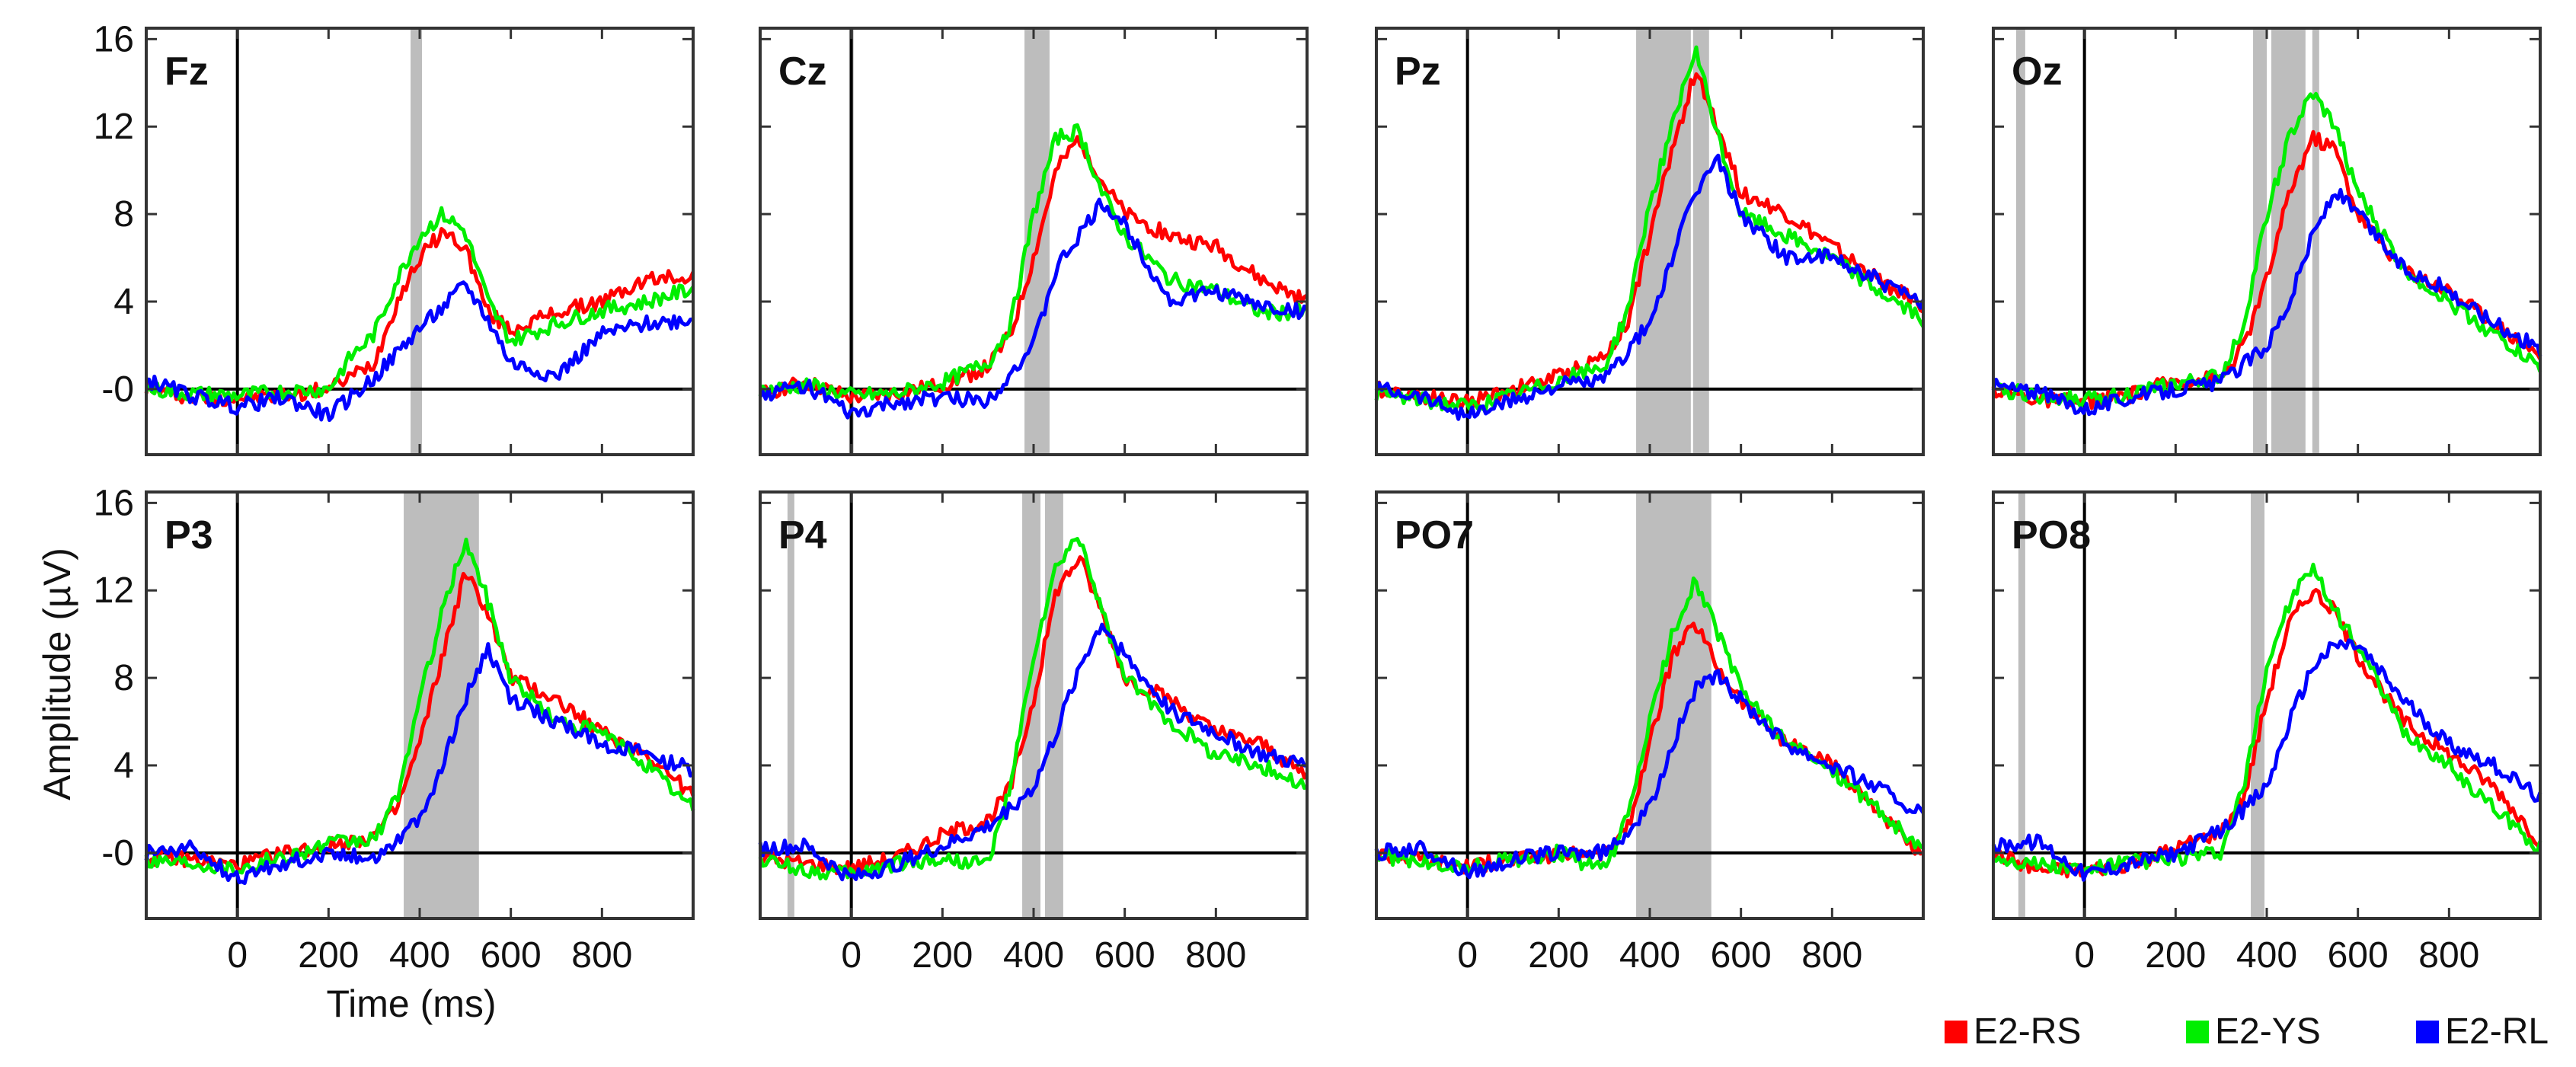  What do you see at coordinates (803, 535) in the screenshot?
I see `channel-label: P4` at bounding box center [803, 535].